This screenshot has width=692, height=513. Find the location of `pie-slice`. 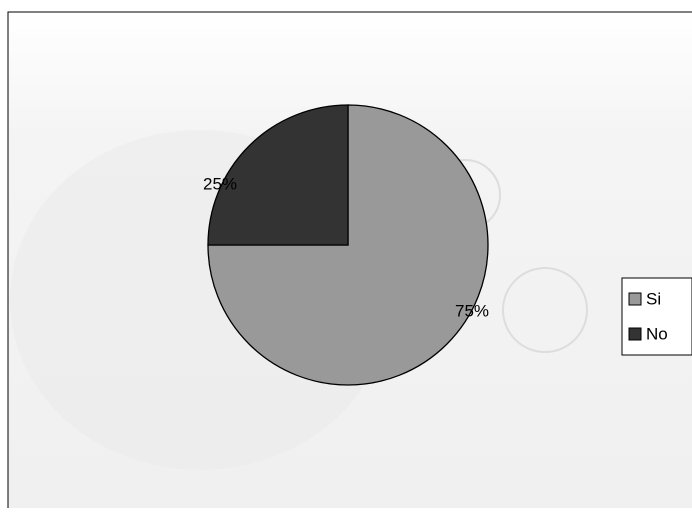

pie-slice is located at coordinates (278, 175).